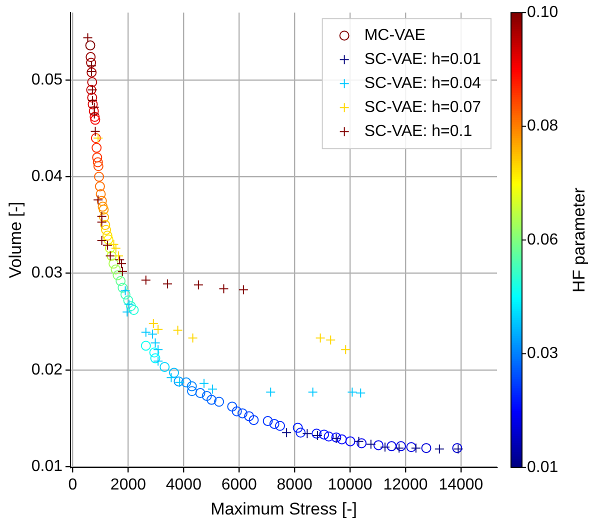  What do you see at coordinates (239, 485) in the screenshot?
I see `x-tick-label: 6000` at bounding box center [239, 485].